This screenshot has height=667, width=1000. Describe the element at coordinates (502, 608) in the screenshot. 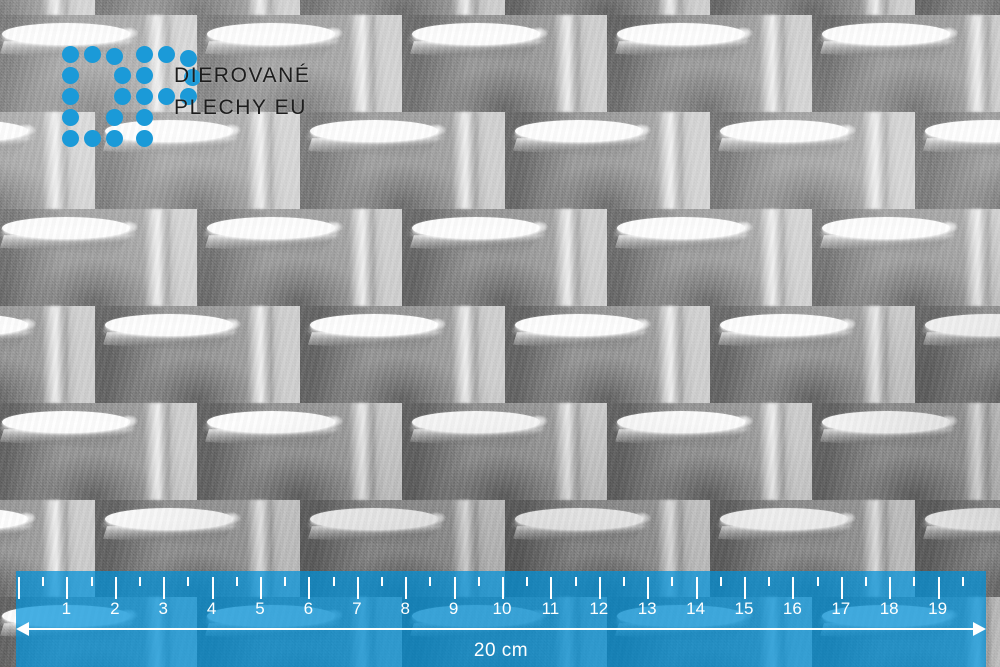

I see `ruler-number-label: 10` at that location.